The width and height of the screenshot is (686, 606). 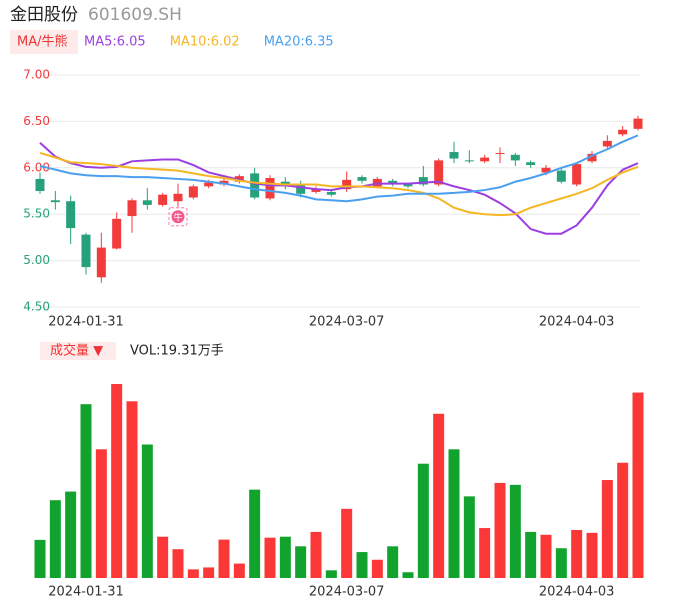 What do you see at coordinates (36, 121) in the screenshot?
I see `y-tick-label: 6.50` at bounding box center [36, 121].